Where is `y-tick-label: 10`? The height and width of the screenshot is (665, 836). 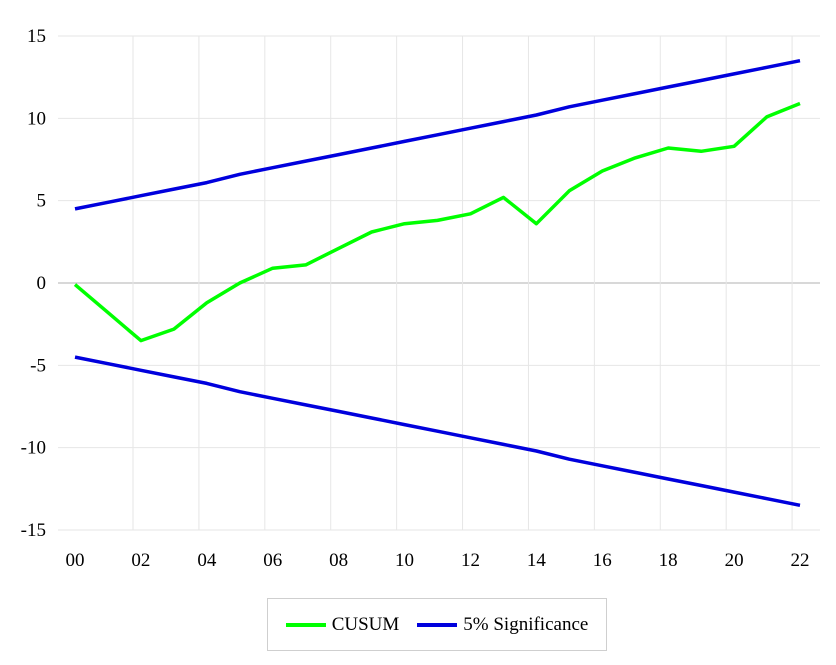
y-tick-label: 10 is located at coordinates (36, 118).